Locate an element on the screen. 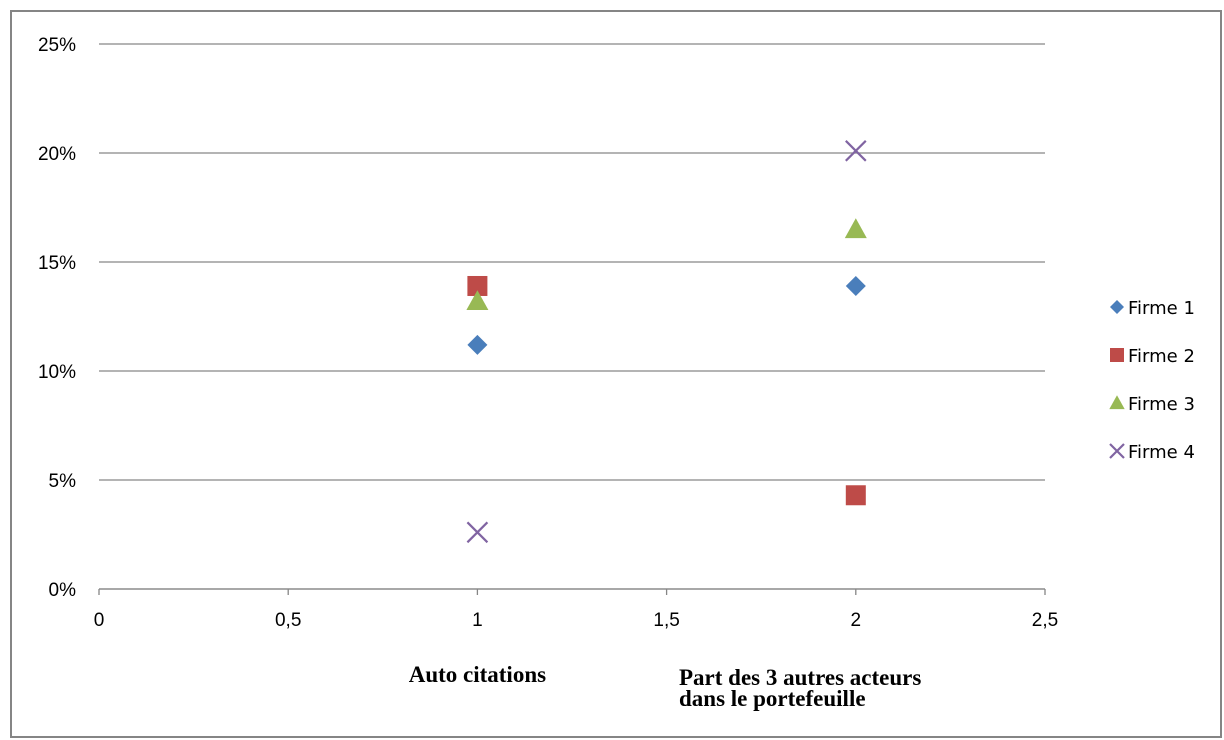 This screenshot has width=1224, height=740. y-tick-label: 25% is located at coordinates (57, 45).